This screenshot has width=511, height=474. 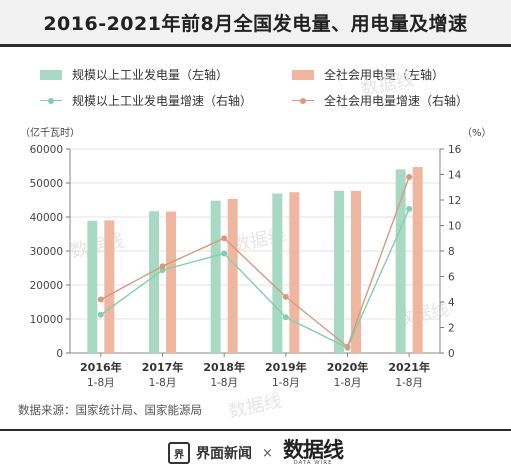 I want to click on right-tick-label-6: 12, so click(x=454, y=201).